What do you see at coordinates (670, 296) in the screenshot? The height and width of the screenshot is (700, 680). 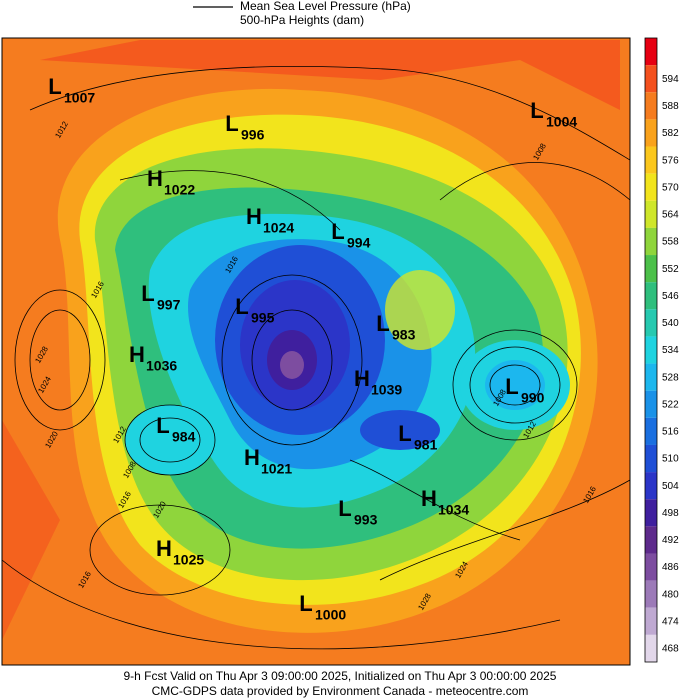 I see `colorbar-label: 546` at bounding box center [670, 296].